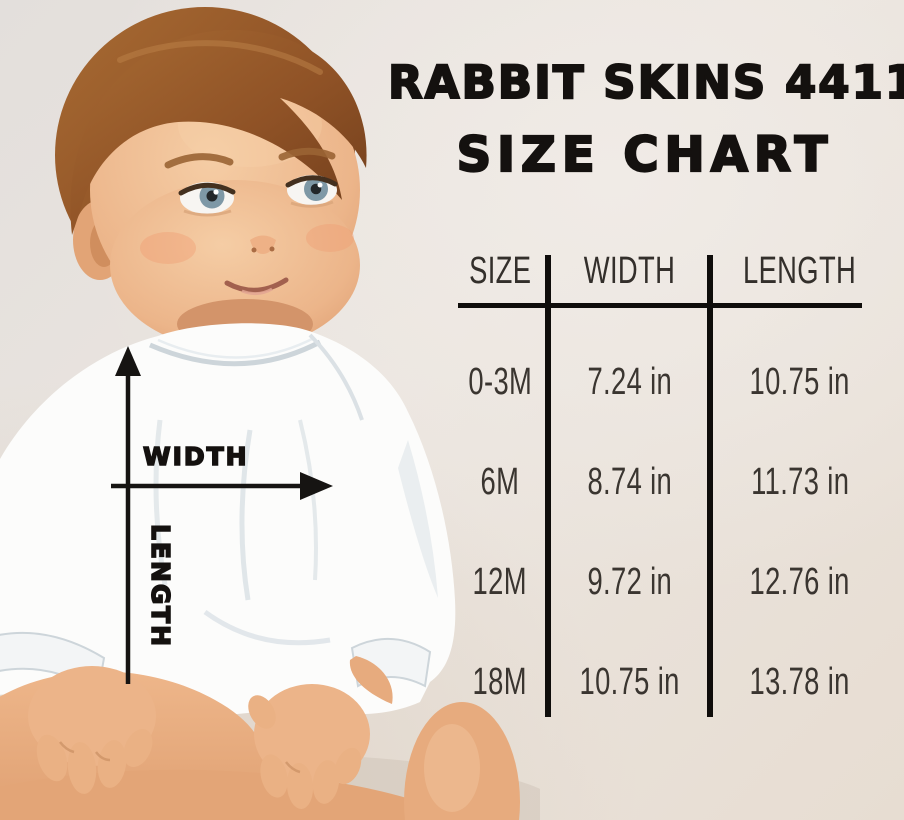 Image resolution: width=904 pixels, height=820 pixels. I want to click on table-divider-horizontal, so click(660, 305).